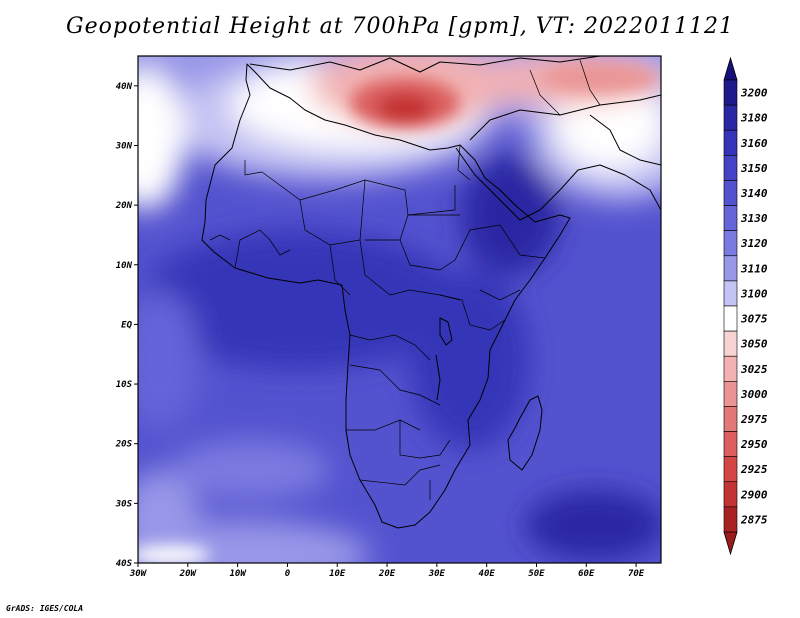  I want to click on lon-tick-label: 70E, so click(636, 574).